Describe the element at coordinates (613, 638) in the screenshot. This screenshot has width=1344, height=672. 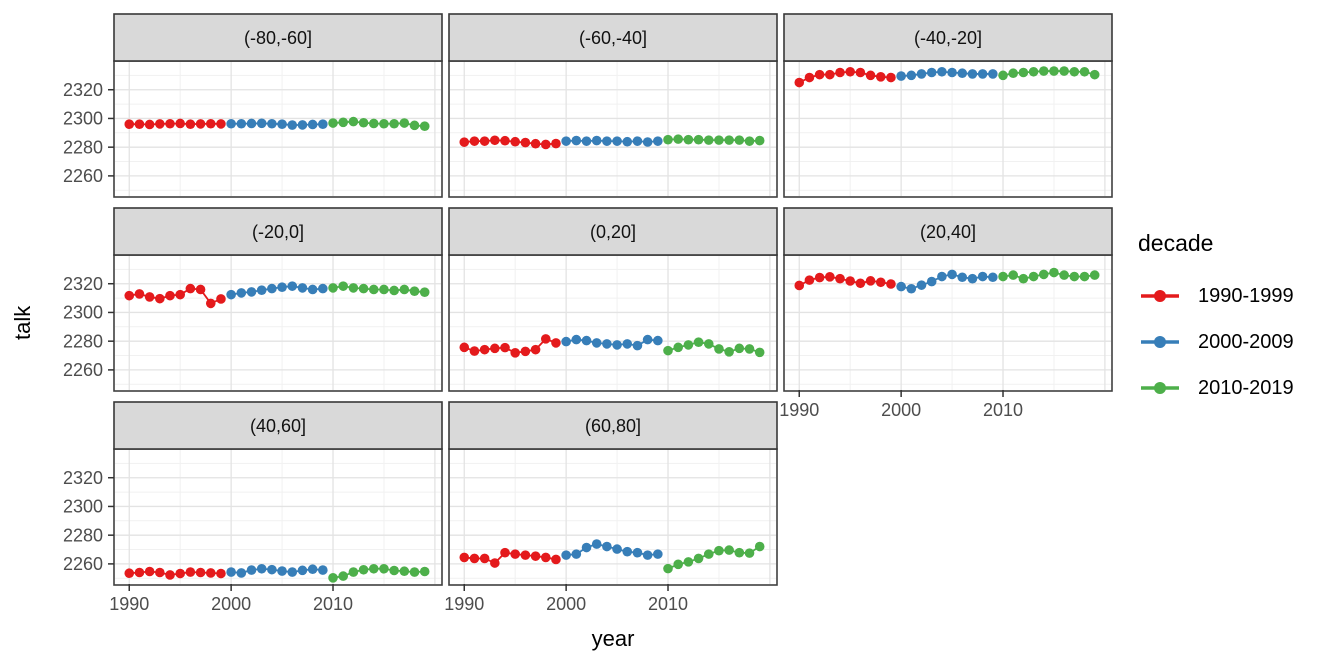
I see `x-axis-title: year` at that location.